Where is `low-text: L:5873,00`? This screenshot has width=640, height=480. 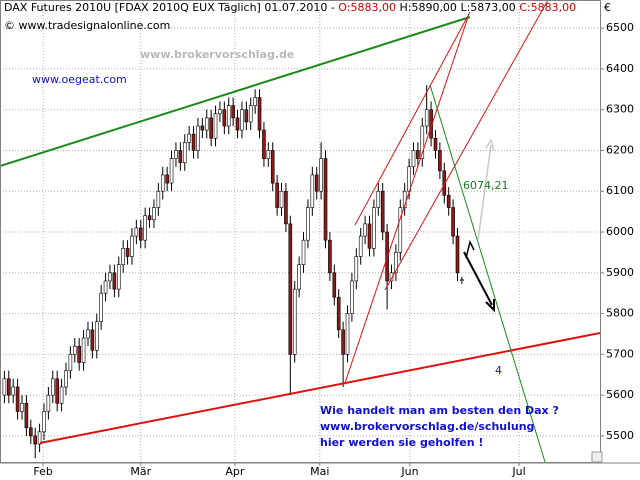
low-text: L:5873,00 is located at coordinates (487, 7).